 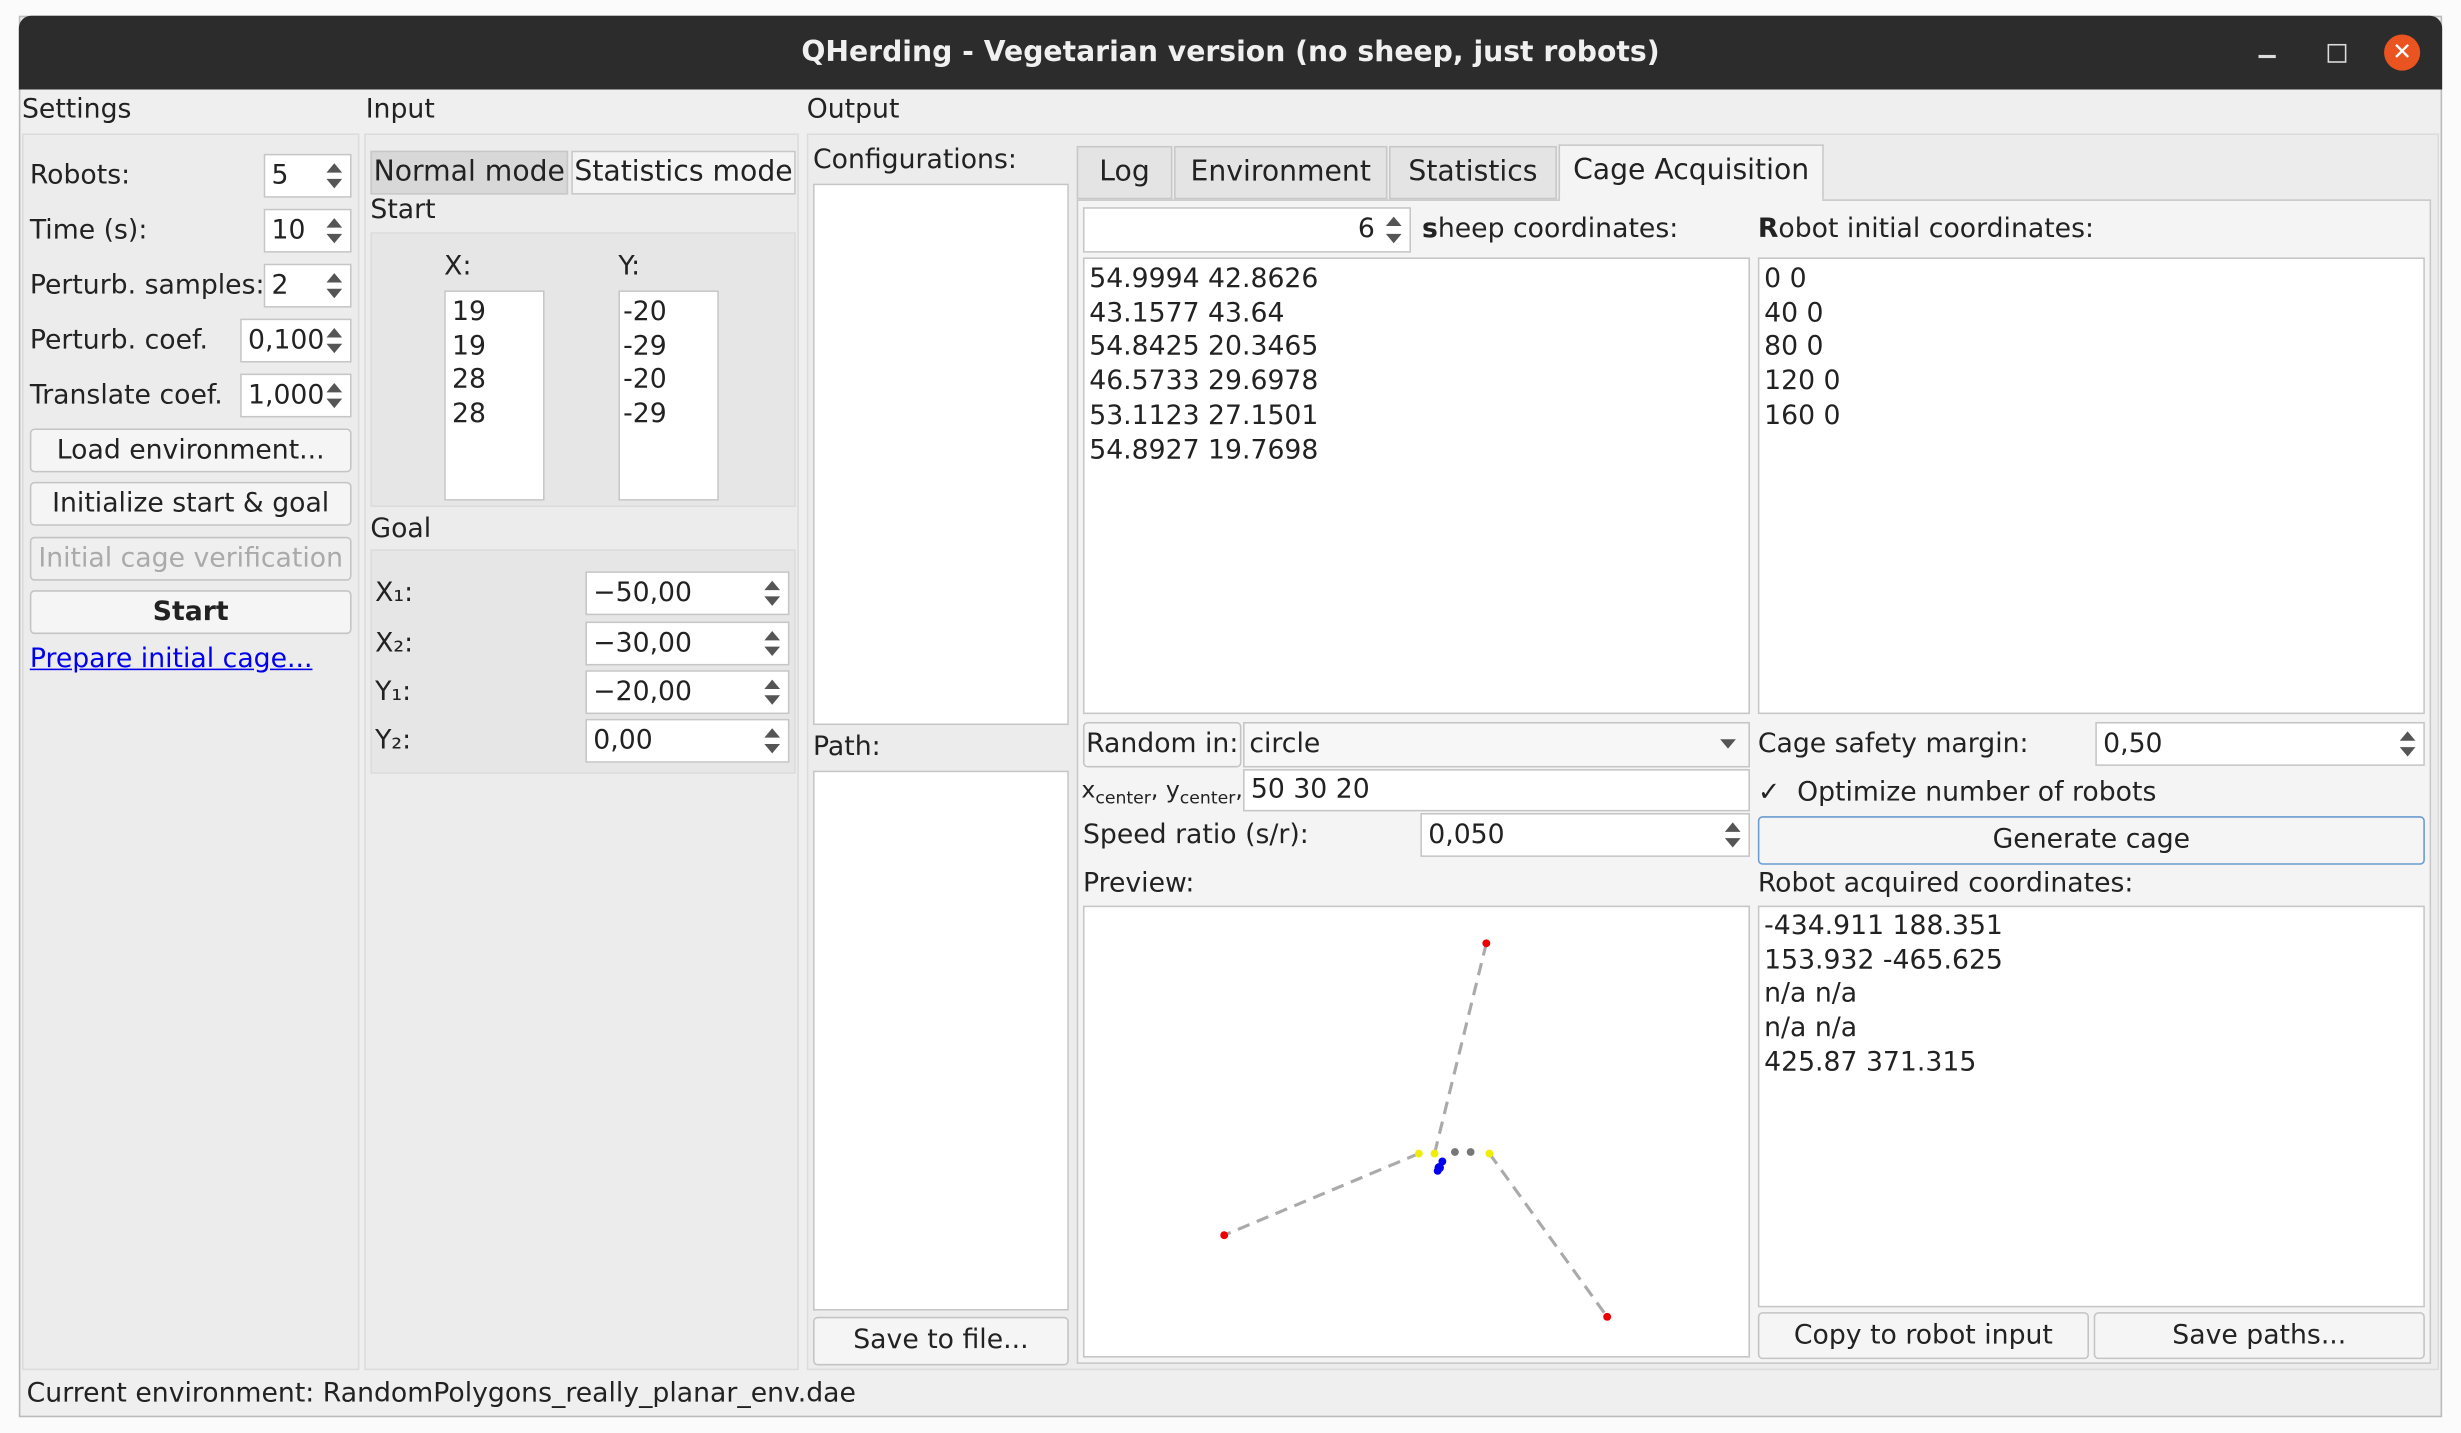 I want to click on text-line: 43.1577 43.64, so click(x=1187, y=313).